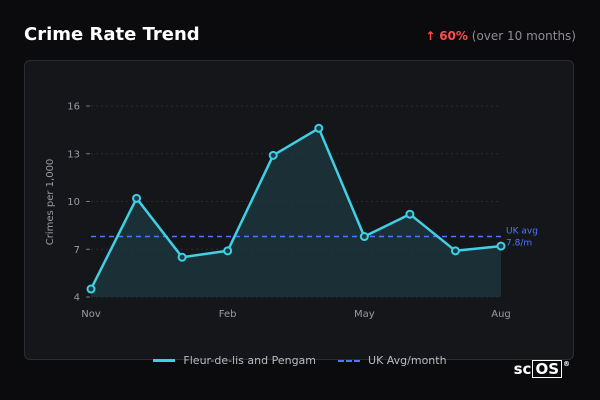 Image resolution: width=600 pixels, height=400 pixels. Describe the element at coordinates (73, 202) in the screenshot. I see `y-tick-label: 10` at that location.